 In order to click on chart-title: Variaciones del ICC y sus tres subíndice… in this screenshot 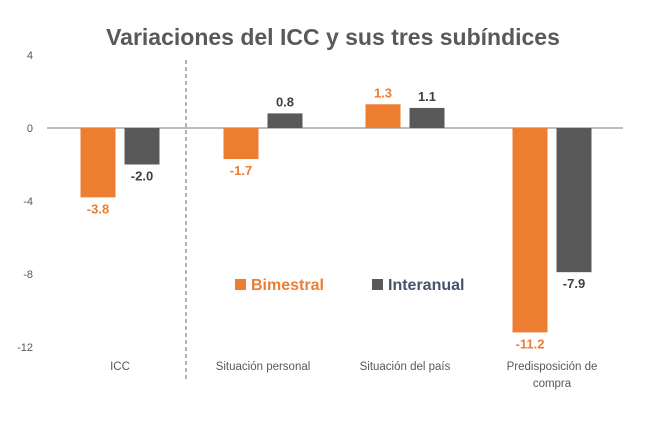, I will do `click(333, 37)`.